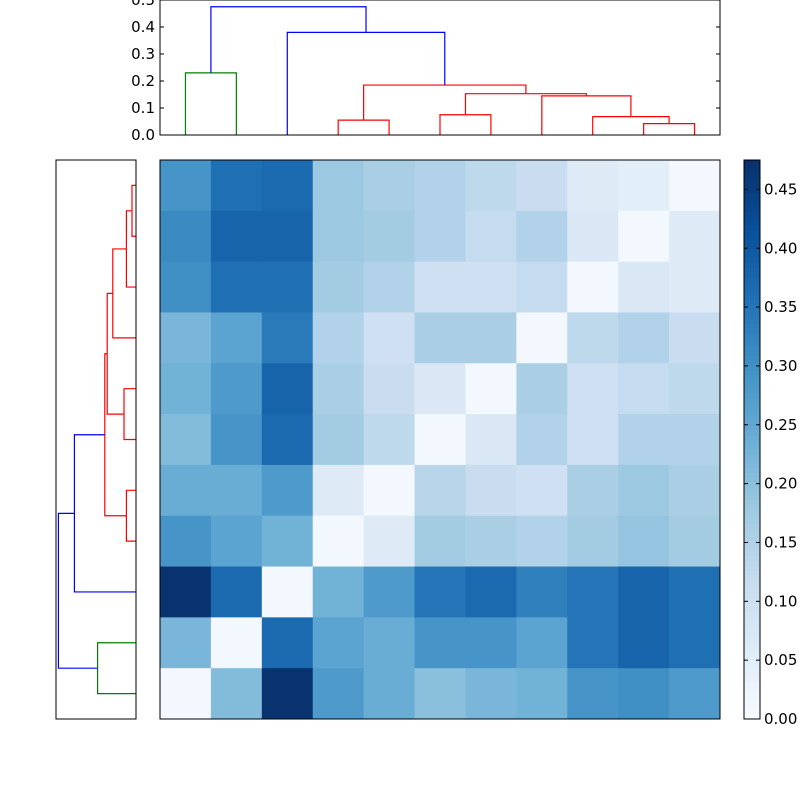 The width and height of the screenshot is (800, 800). Describe the element at coordinates (780, 425) in the screenshot. I see `colorbar-tick-label: 0.25` at that location.